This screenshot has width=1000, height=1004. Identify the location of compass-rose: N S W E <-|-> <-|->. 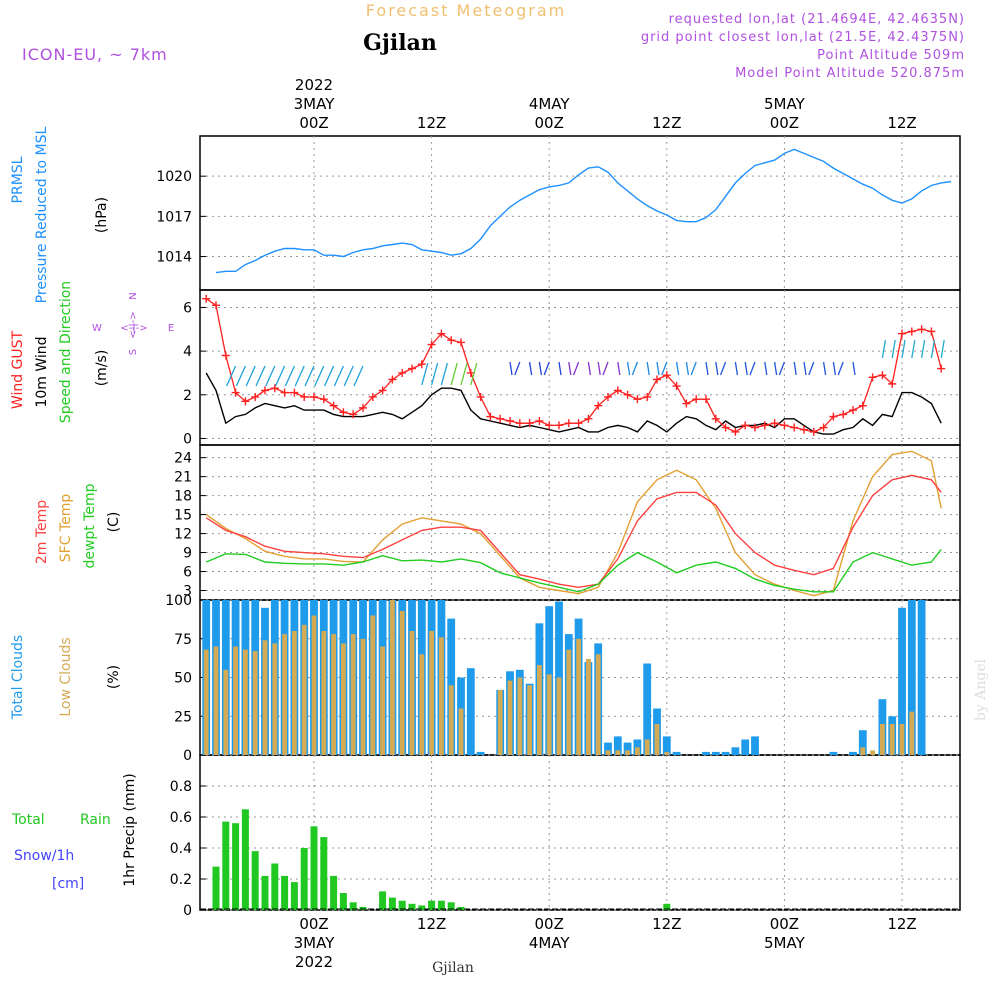
(133, 323).